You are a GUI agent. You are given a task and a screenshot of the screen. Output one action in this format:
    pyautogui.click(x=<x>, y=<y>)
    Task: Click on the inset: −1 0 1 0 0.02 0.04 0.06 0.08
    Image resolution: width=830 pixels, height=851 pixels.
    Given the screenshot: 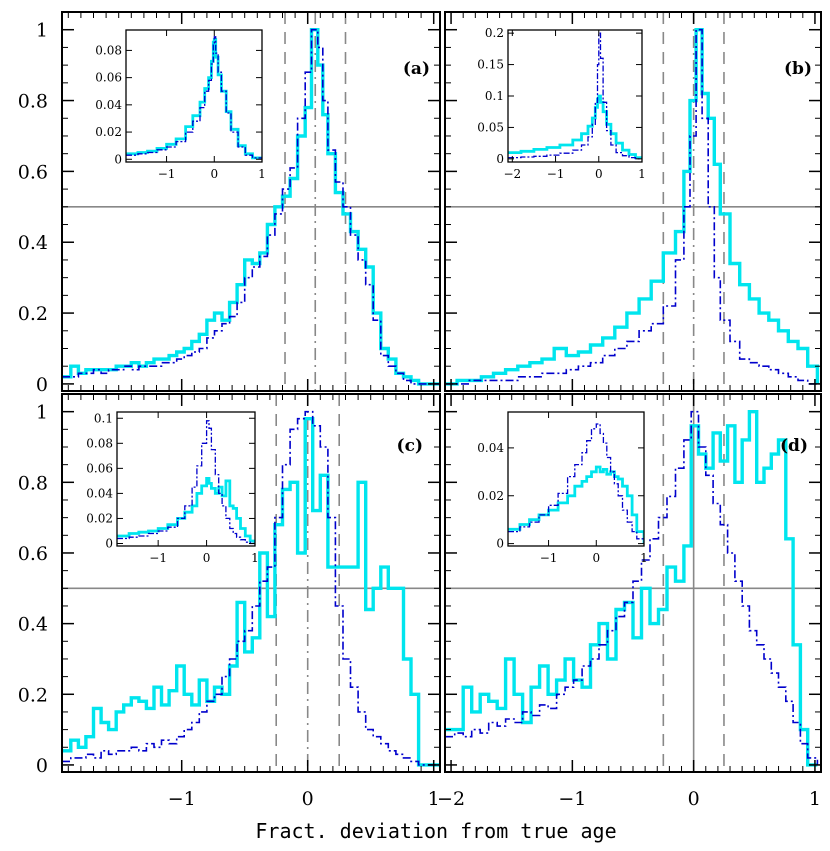 What is the action you would take?
    pyautogui.click(x=180, y=105)
    